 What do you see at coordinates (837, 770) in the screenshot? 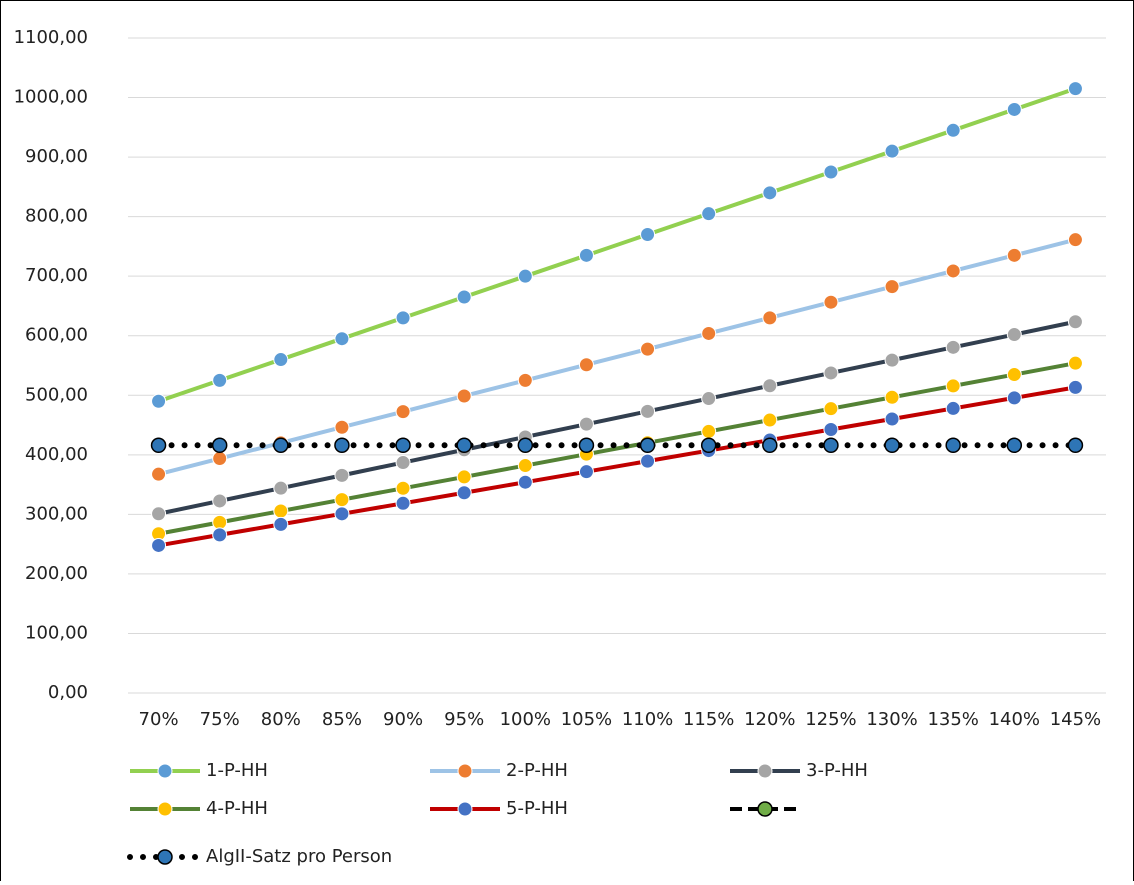
I see `legend-label: 3-P-HH` at bounding box center [837, 770].